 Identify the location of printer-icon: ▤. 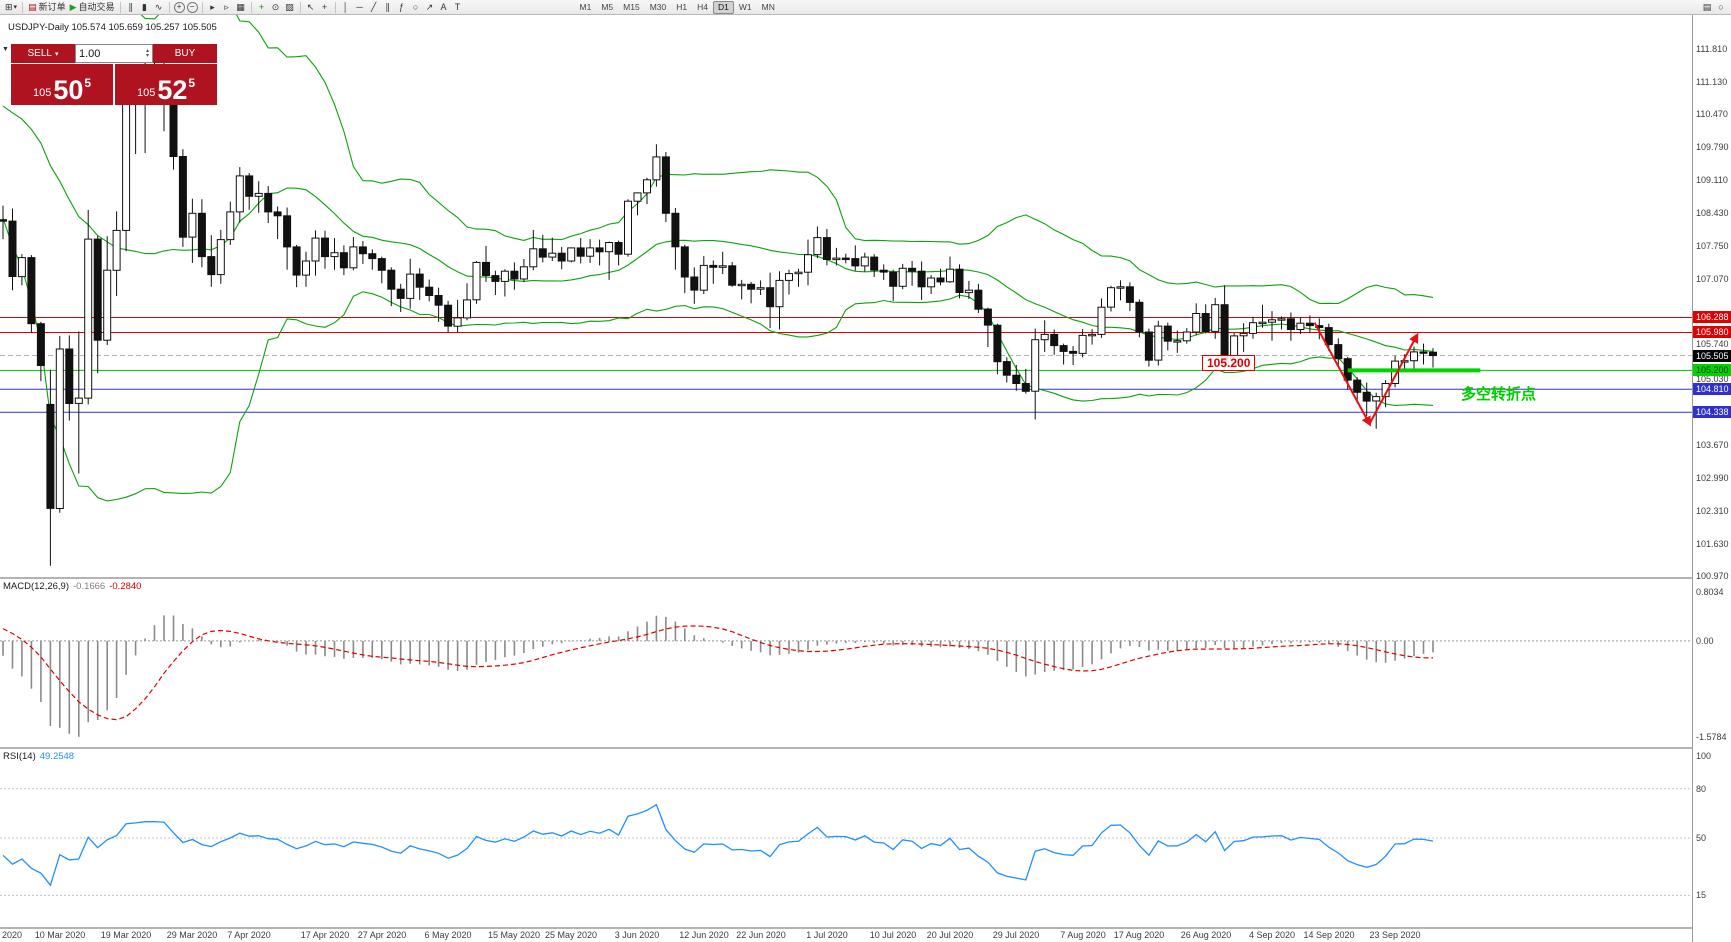
(1707, 7).